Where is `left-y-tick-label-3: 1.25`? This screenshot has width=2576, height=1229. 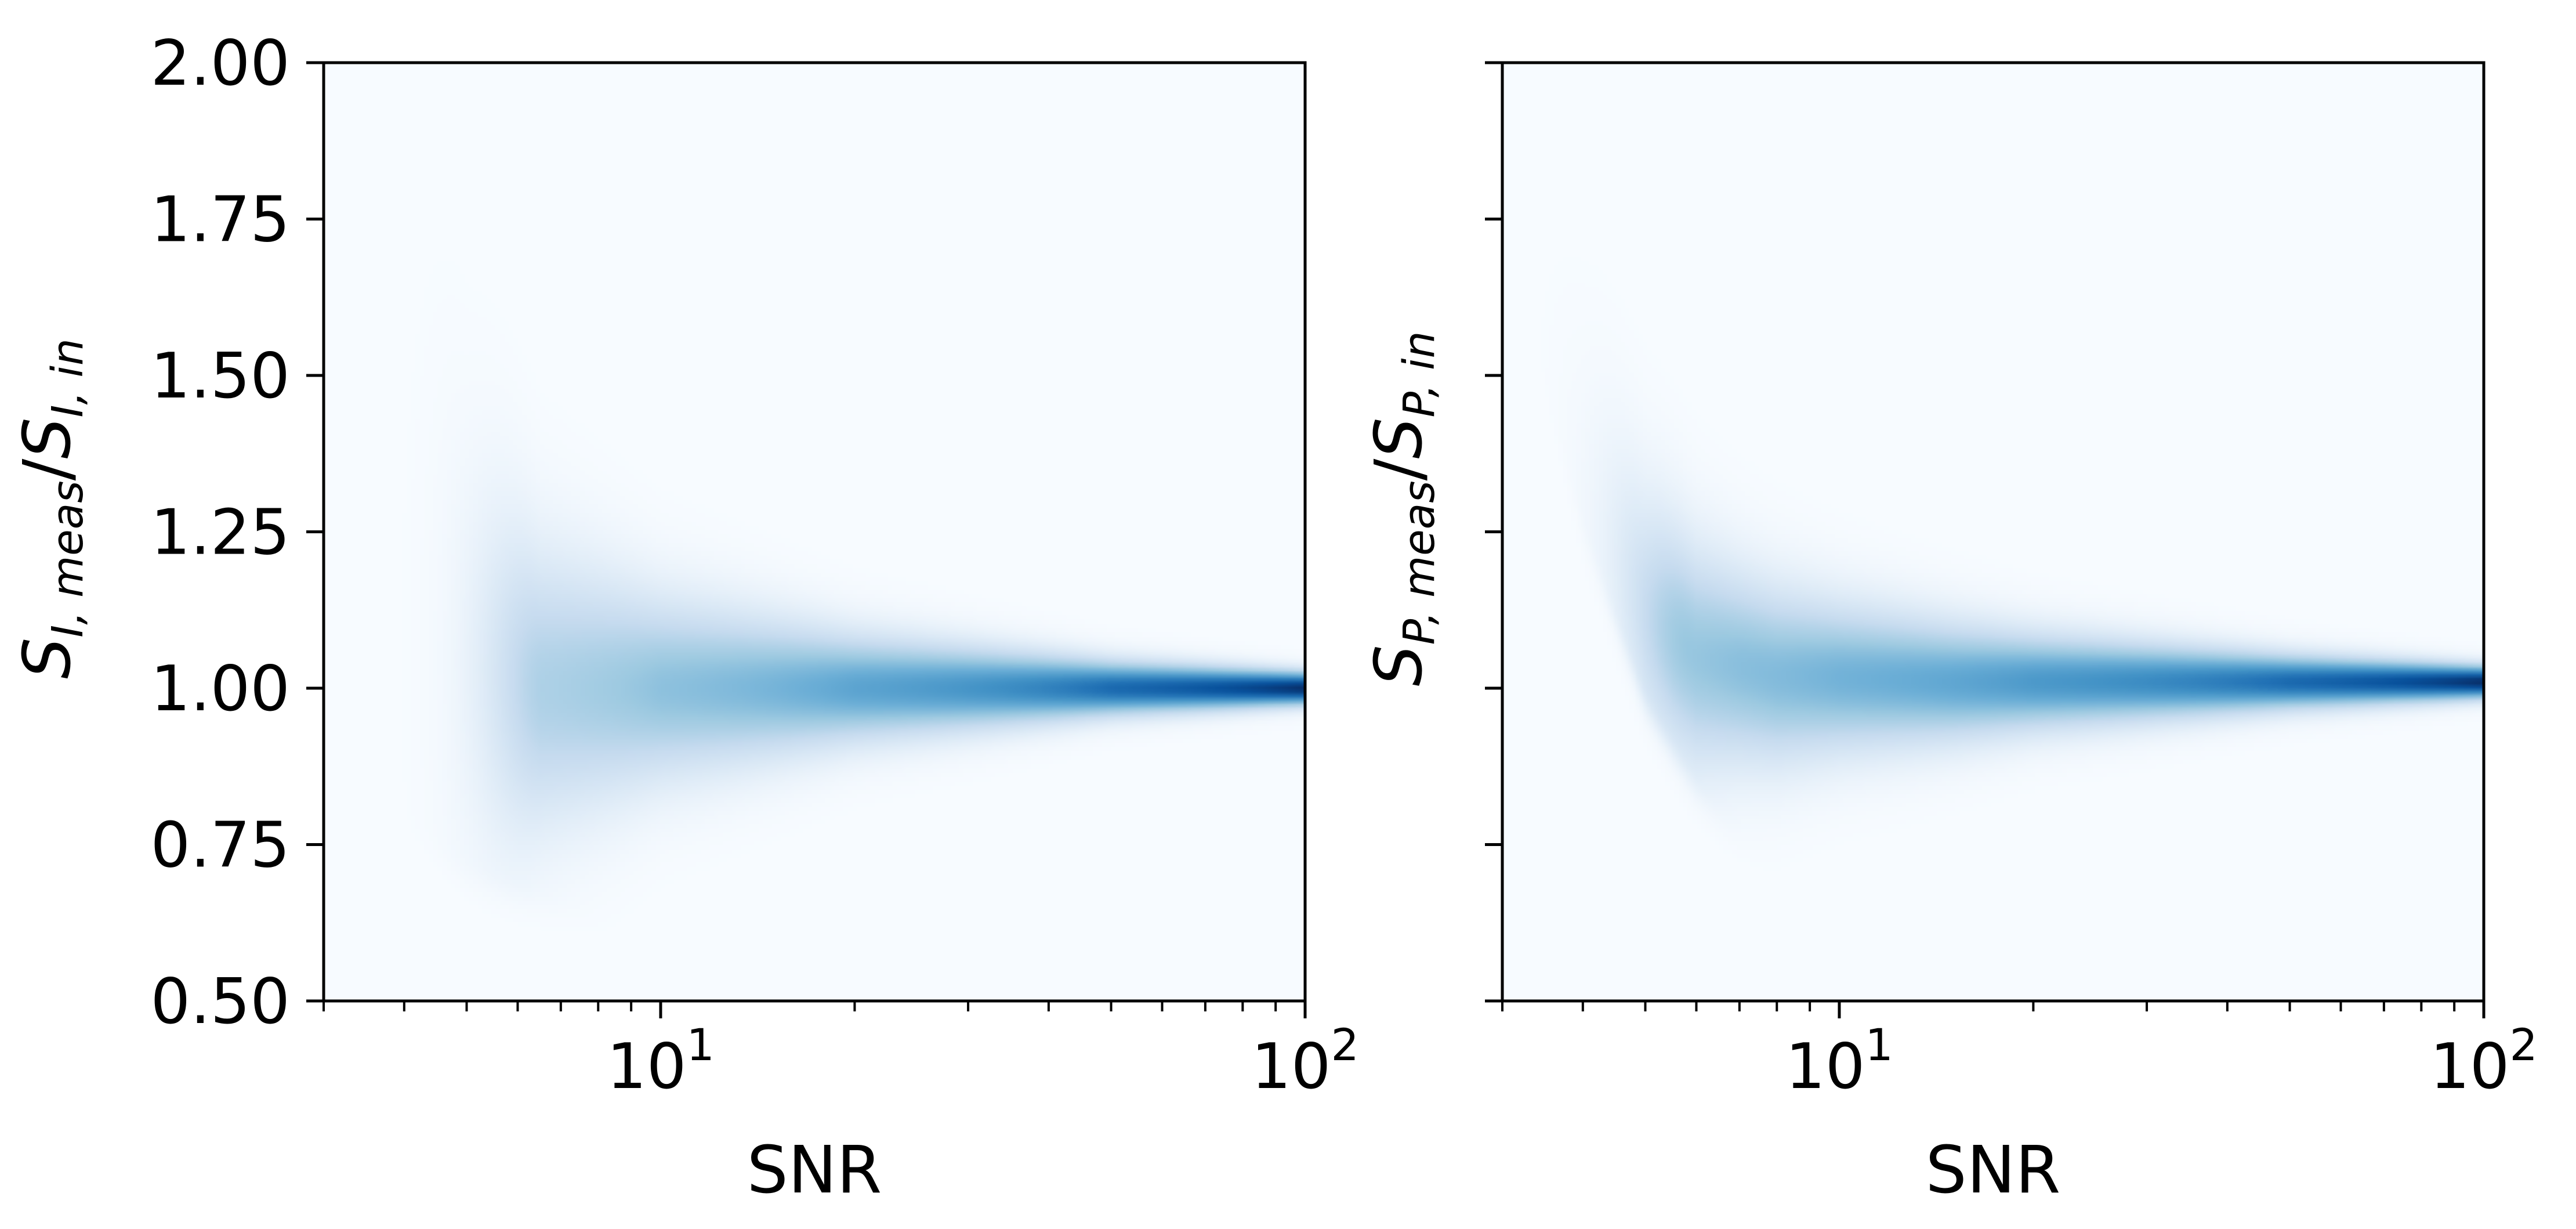
left-y-tick-label-3: 1.25 is located at coordinates (221, 533).